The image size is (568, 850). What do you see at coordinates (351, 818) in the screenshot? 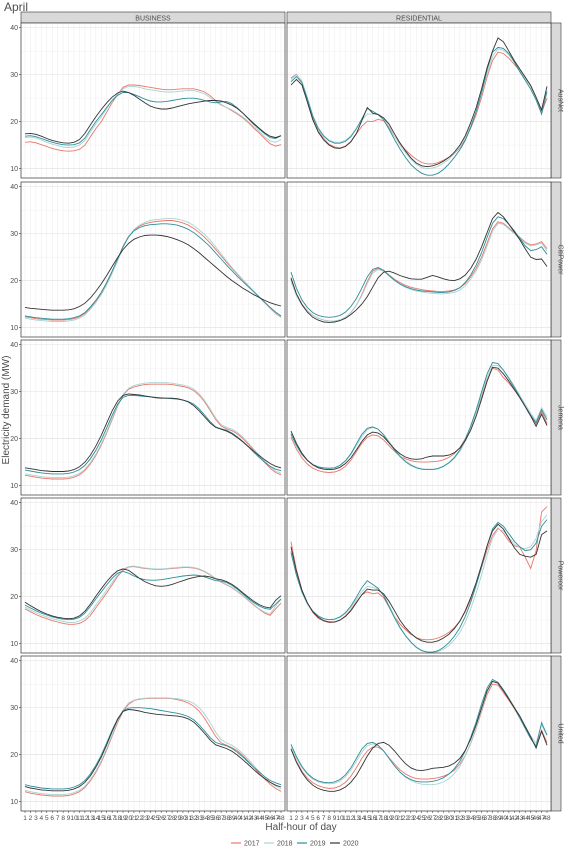
I see `x-tick-label: 12` at bounding box center [351, 818].